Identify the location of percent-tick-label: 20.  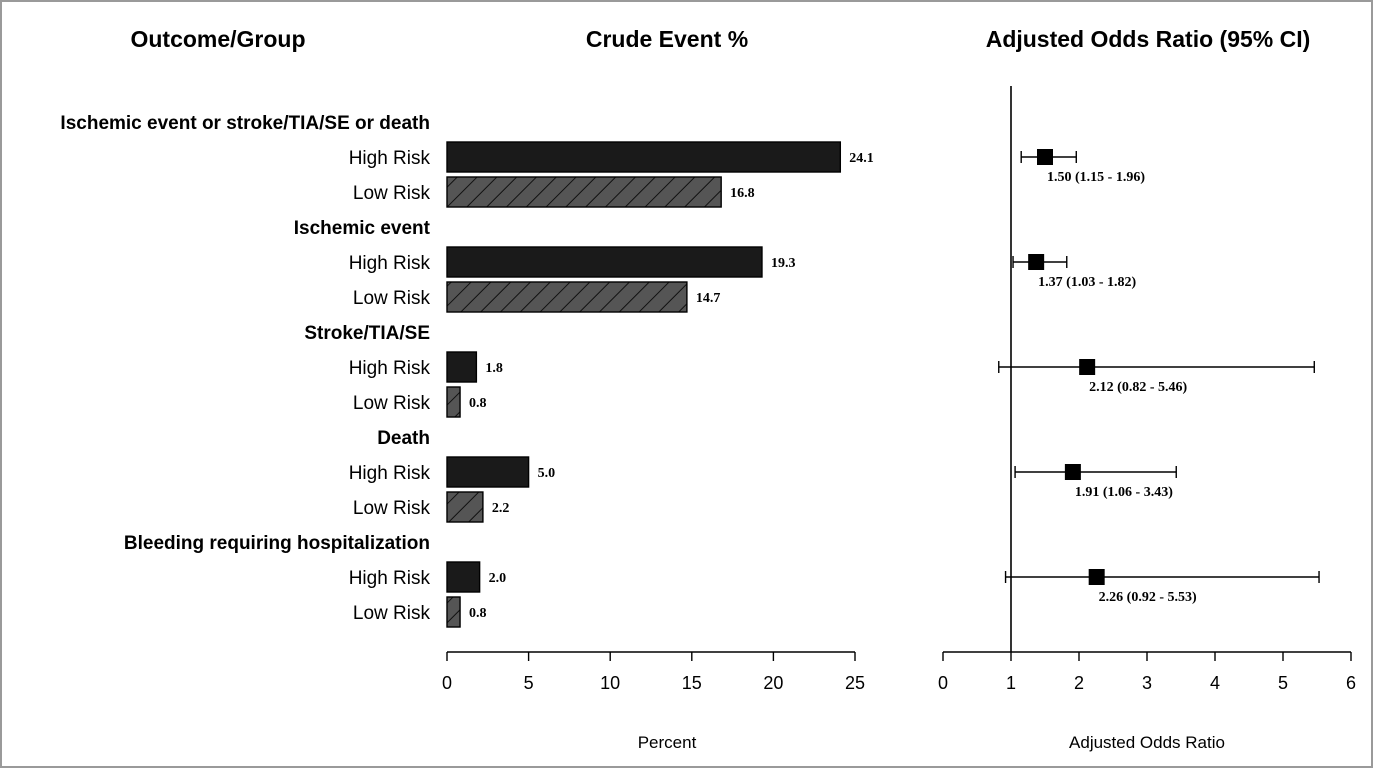
(773, 683).